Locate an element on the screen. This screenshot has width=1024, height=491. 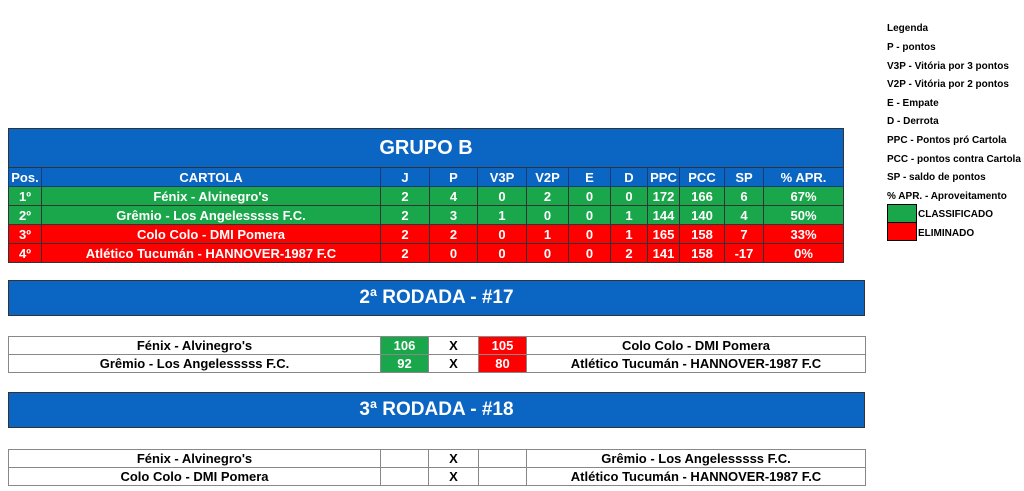
legend-item: % APR. - Aproveitamento is located at coordinates (947, 196).